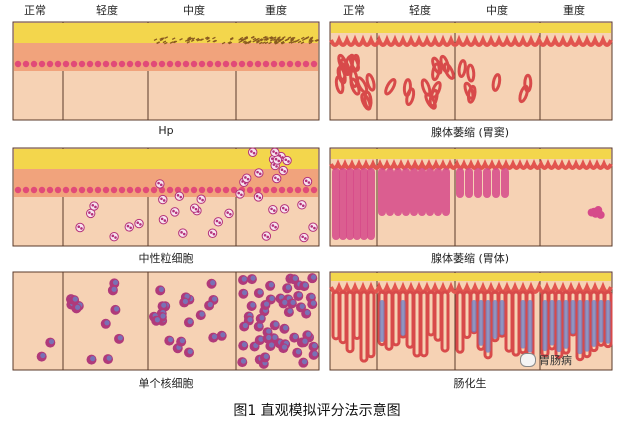  I want to click on panel-atrophy-antrum, so click(471, 71).